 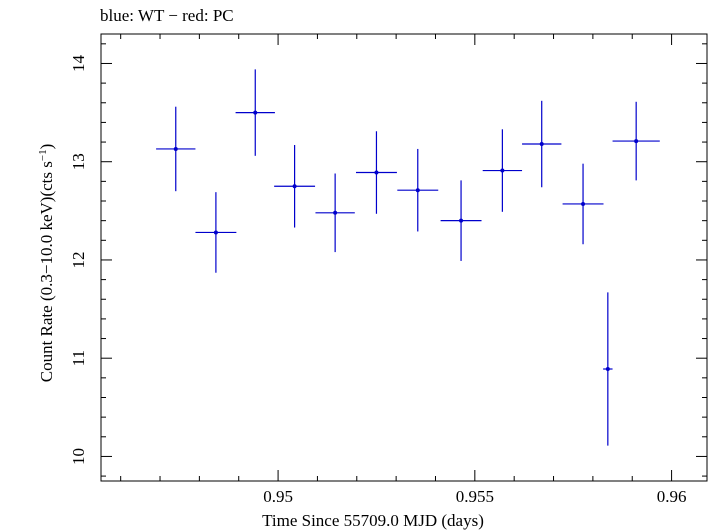 I want to click on x-tick-label: 0.96, so click(x=672, y=496).